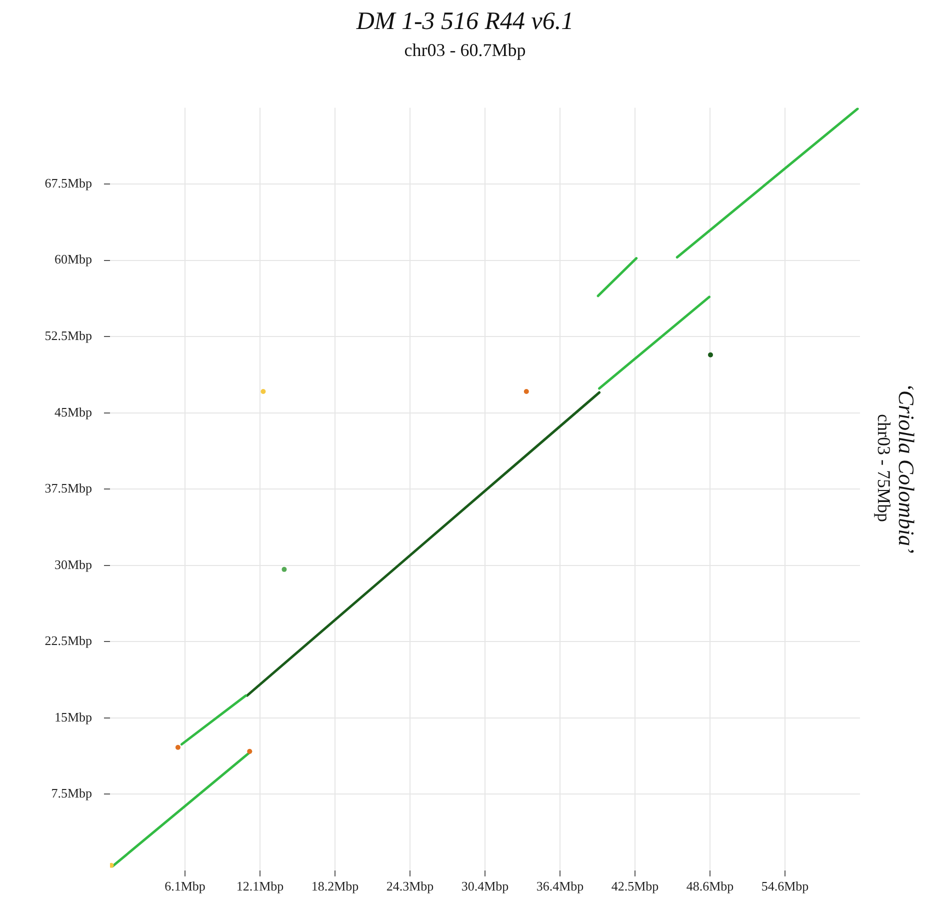 This screenshot has width=930, height=908. What do you see at coordinates (185, 886) in the screenshot?
I see `x-tick-label: 6.1Mbp` at bounding box center [185, 886].